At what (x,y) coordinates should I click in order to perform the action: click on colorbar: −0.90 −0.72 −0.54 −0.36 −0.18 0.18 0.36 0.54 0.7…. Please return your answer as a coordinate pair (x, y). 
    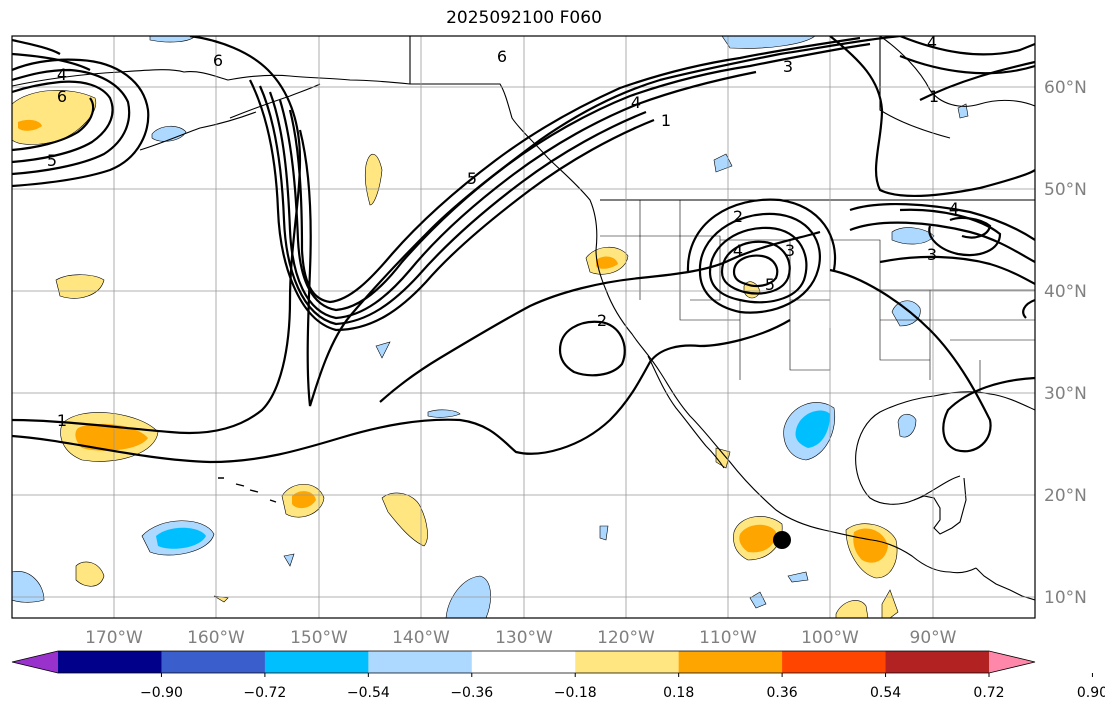
    Looking at the image, I should click on (558, 675).